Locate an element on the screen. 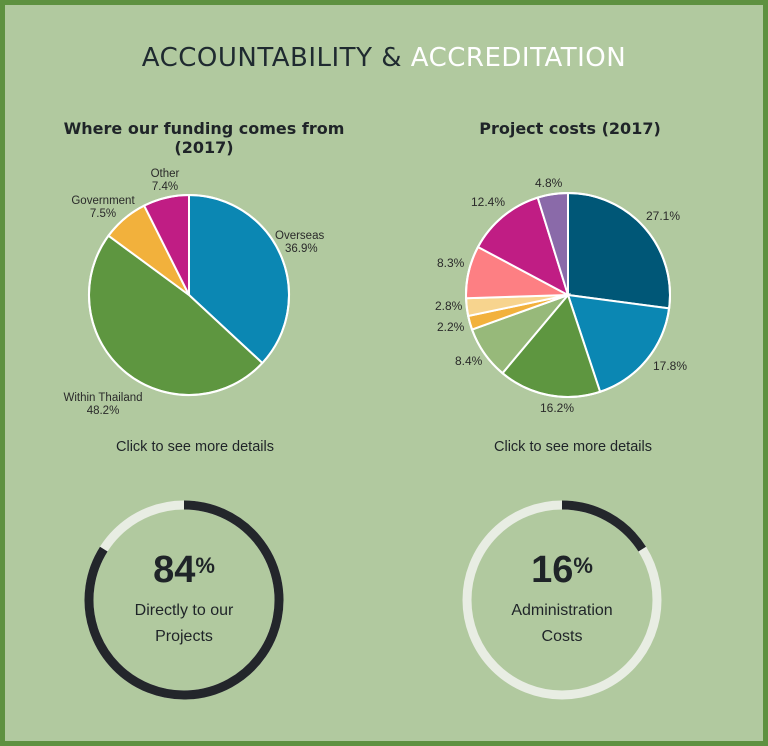  pie-label-overseas: Overseas is located at coordinates (299, 236).